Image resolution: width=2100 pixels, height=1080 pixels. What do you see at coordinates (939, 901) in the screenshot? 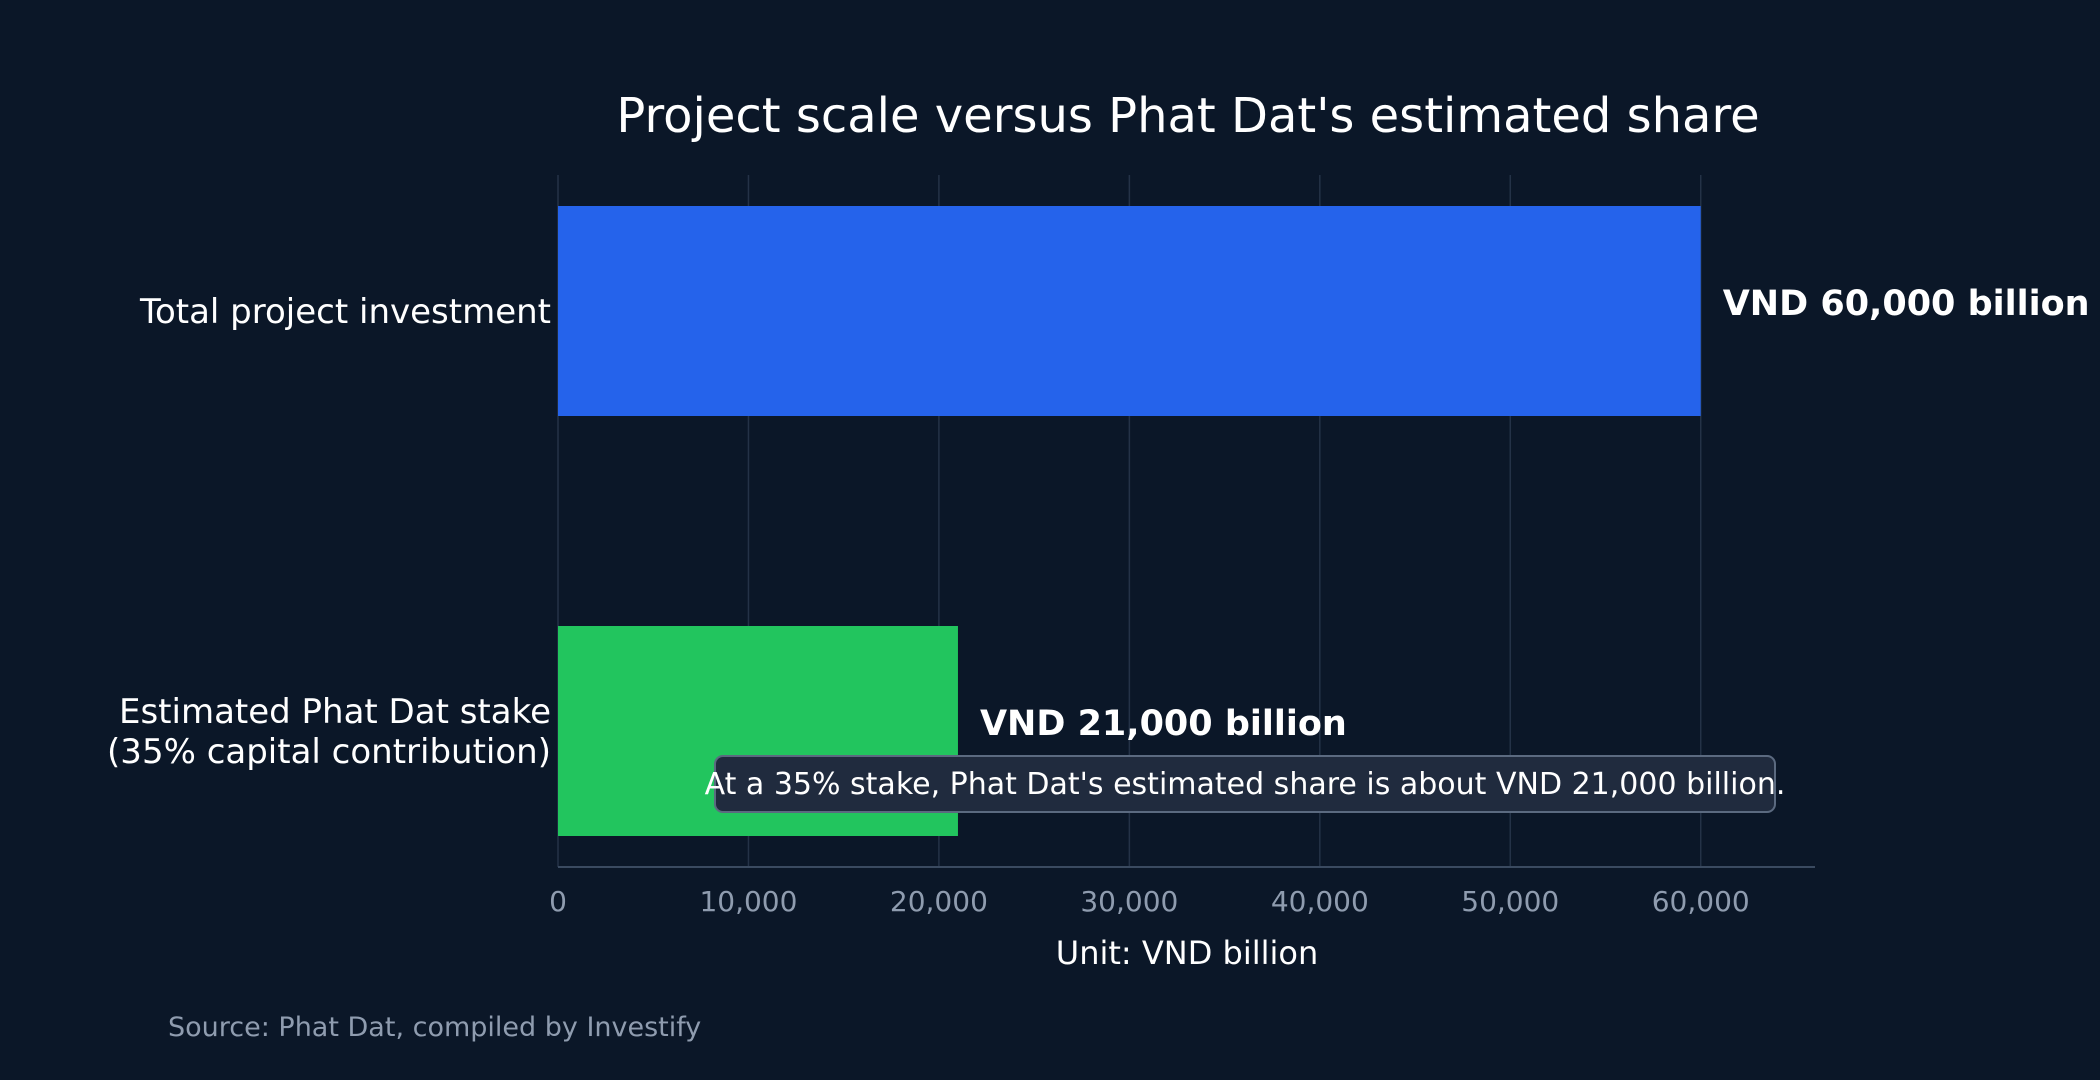
I see `x-tick-label: 20,000` at bounding box center [939, 901].